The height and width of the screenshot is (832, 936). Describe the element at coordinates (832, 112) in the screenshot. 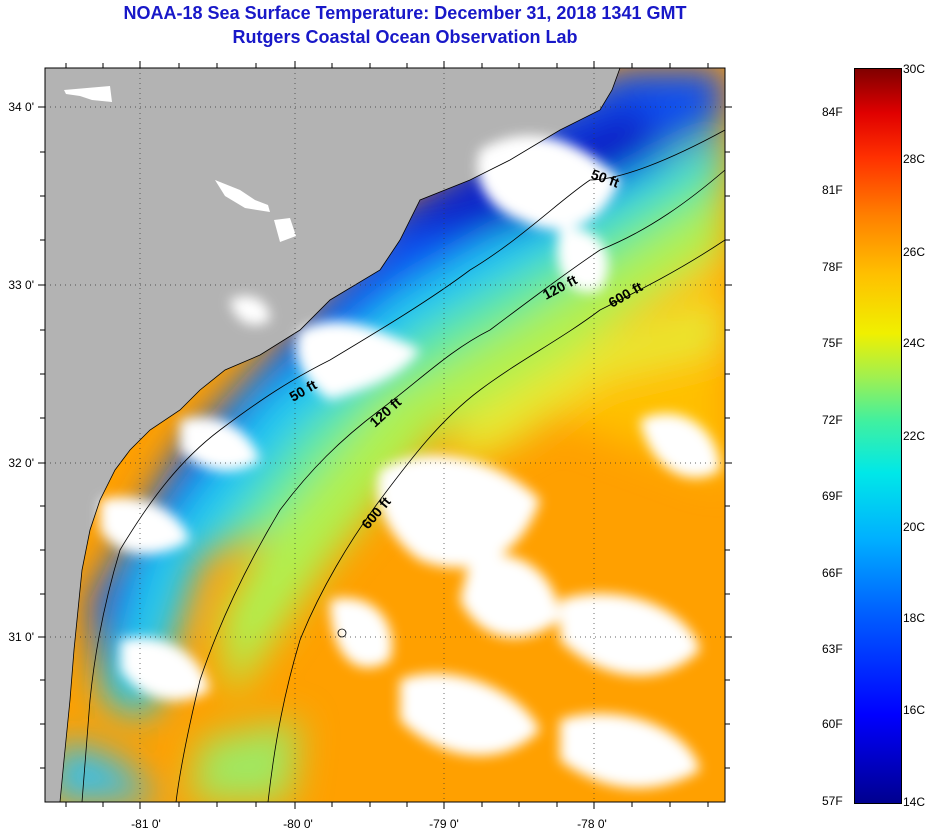

I see `colorbar-f-label: 84F` at that location.